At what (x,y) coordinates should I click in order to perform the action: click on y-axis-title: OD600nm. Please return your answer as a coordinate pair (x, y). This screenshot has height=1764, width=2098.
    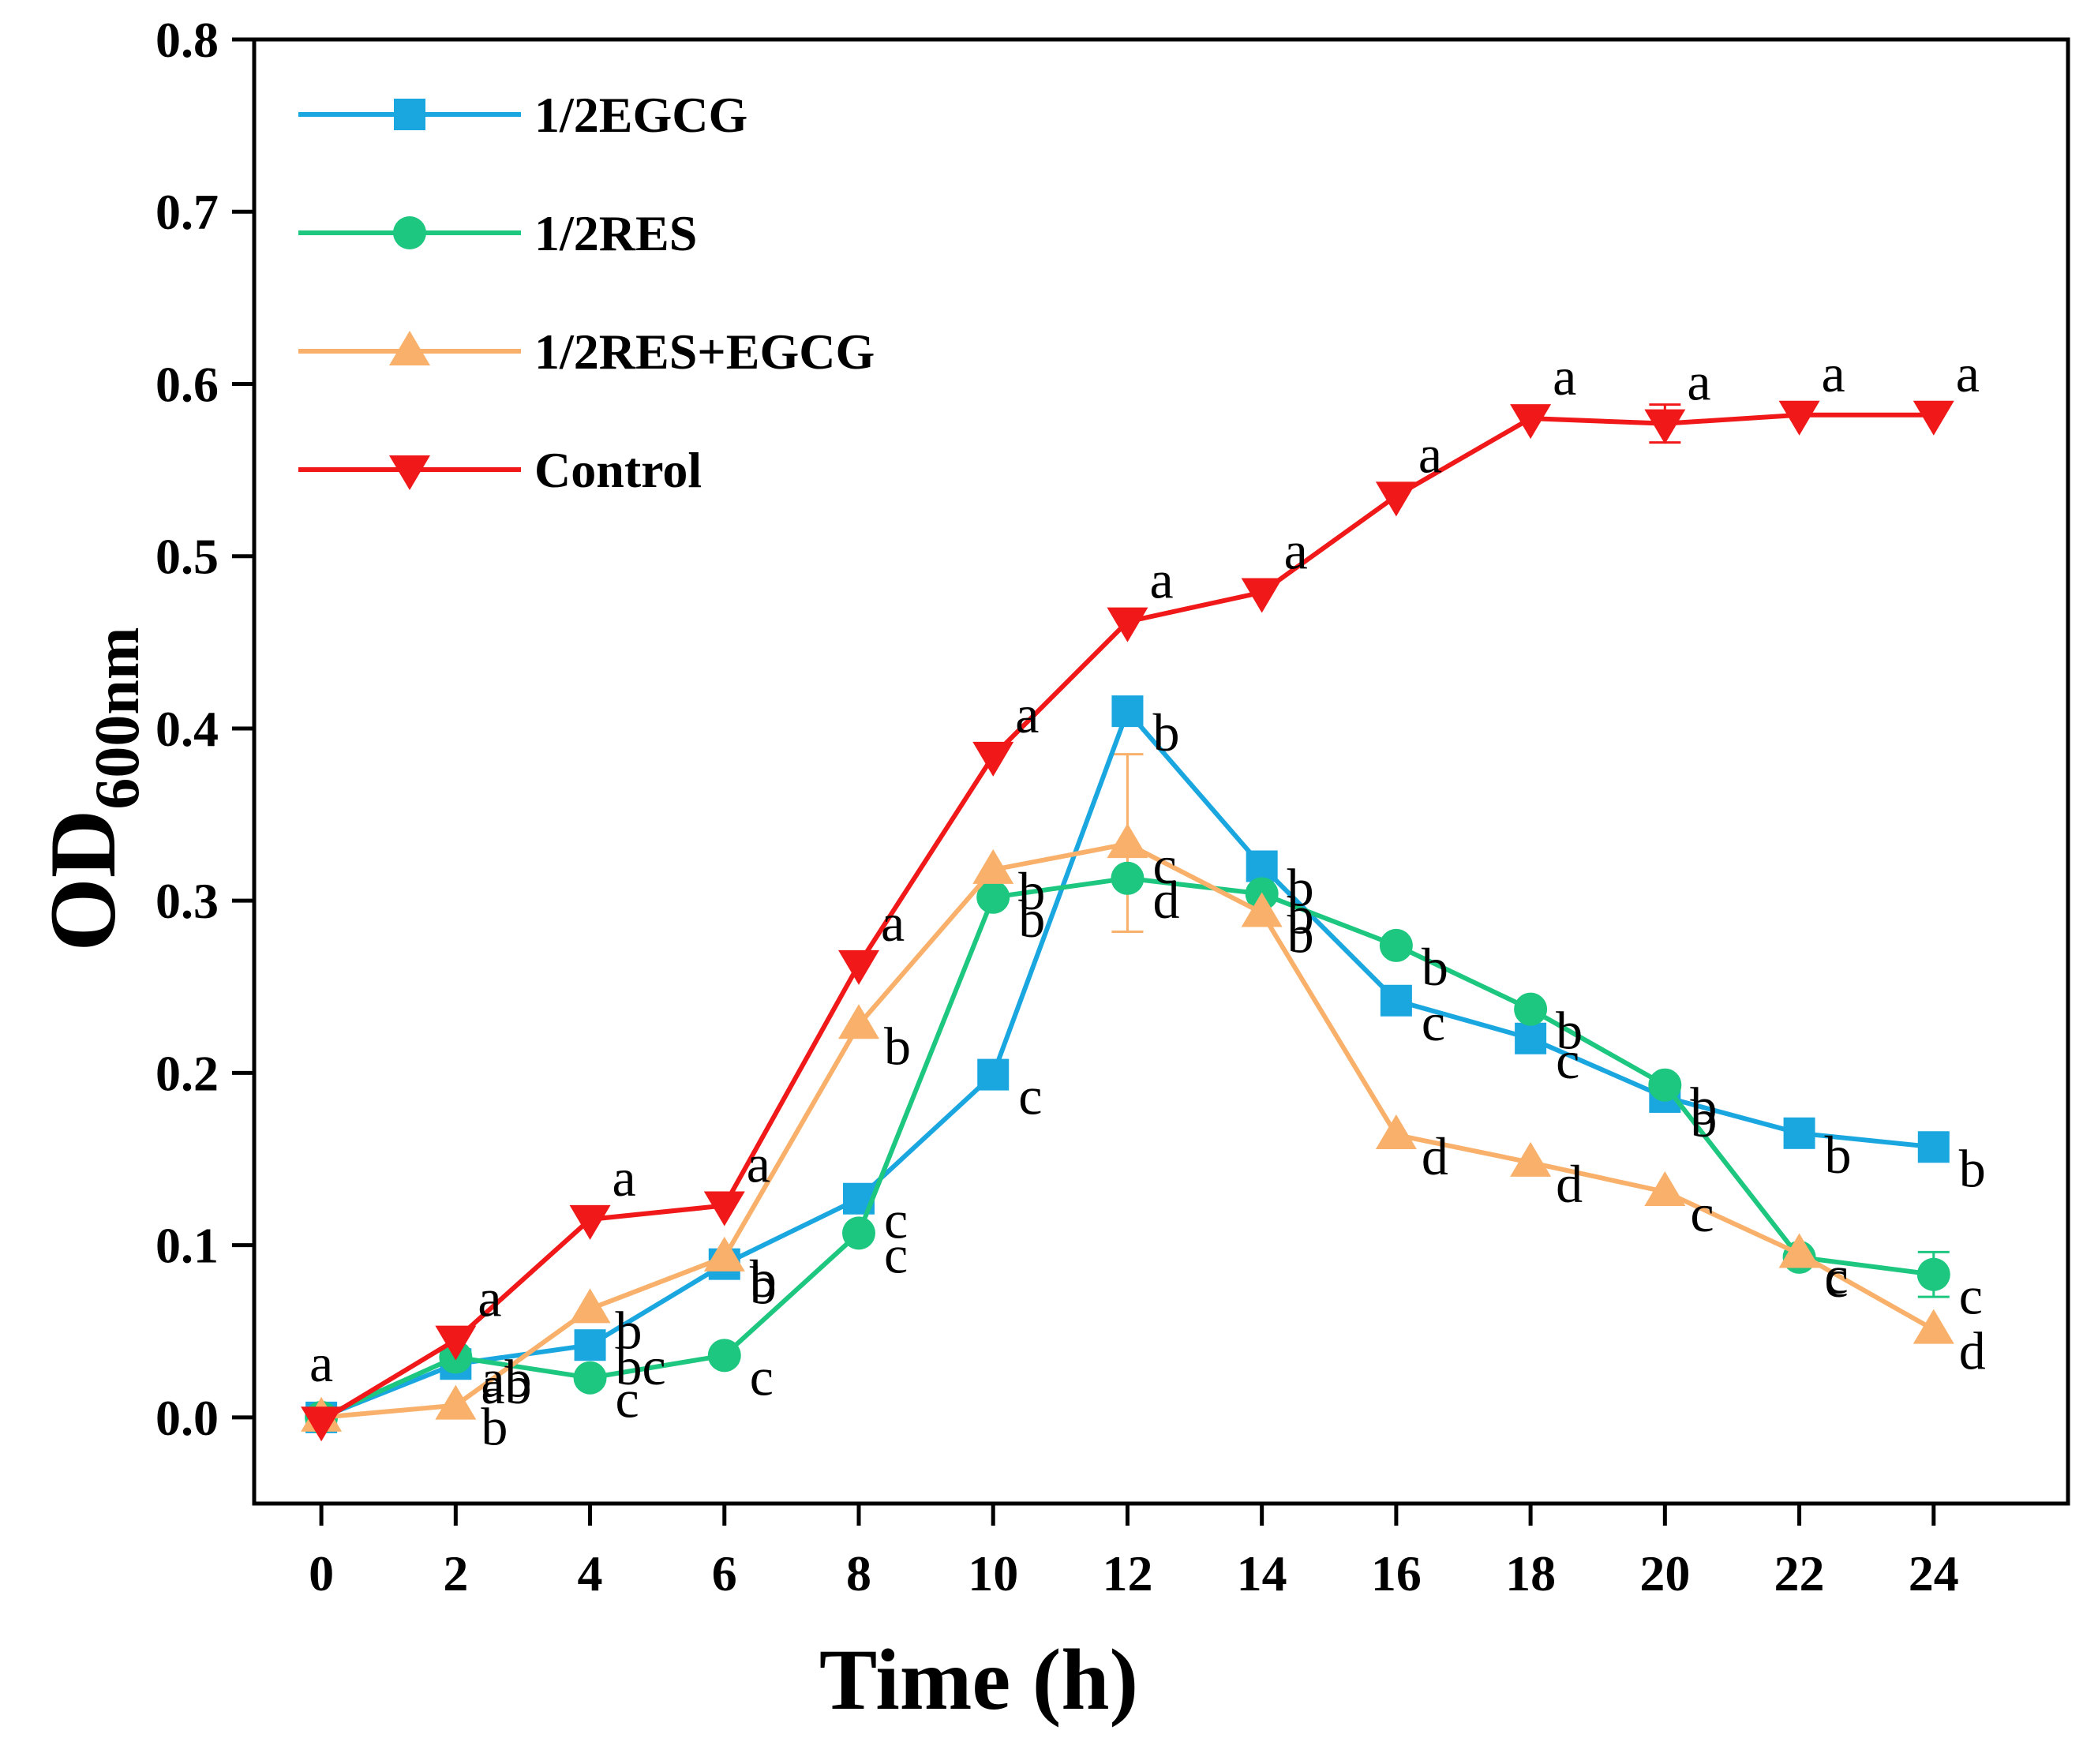
    Looking at the image, I should click on (91, 789).